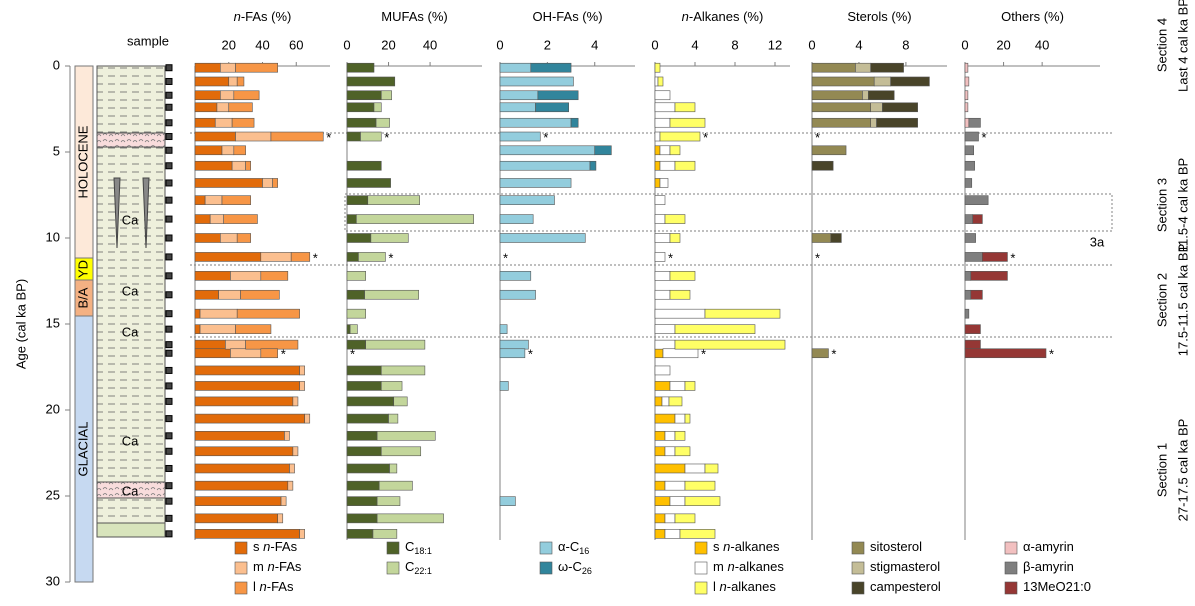 This screenshot has height=606, width=1195. I want to click on section-title: Section 4, so click(1161, 45).